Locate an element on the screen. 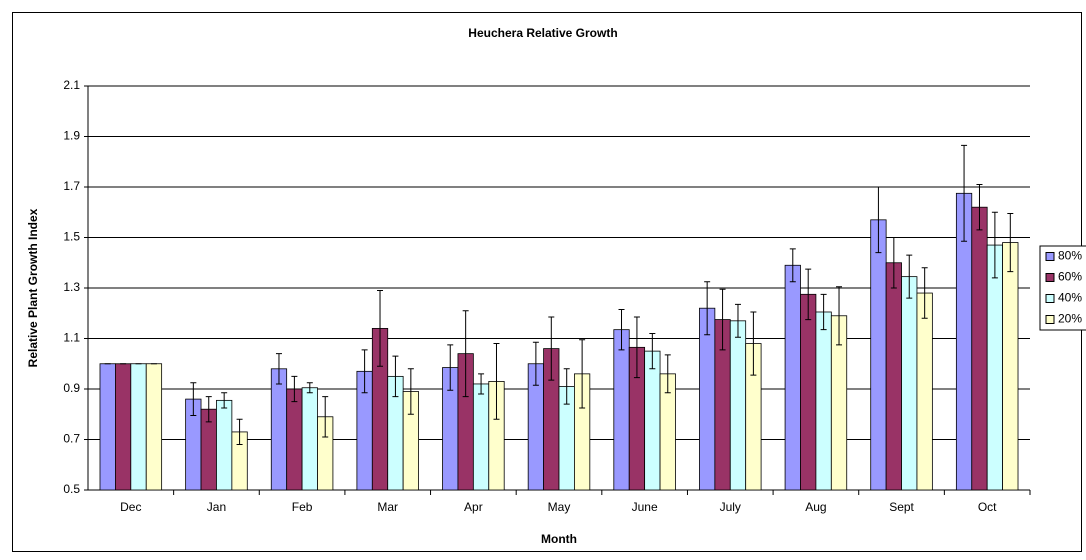 The height and width of the screenshot is (560, 1086). y-tick-label: 1.9 is located at coordinates (71, 136).